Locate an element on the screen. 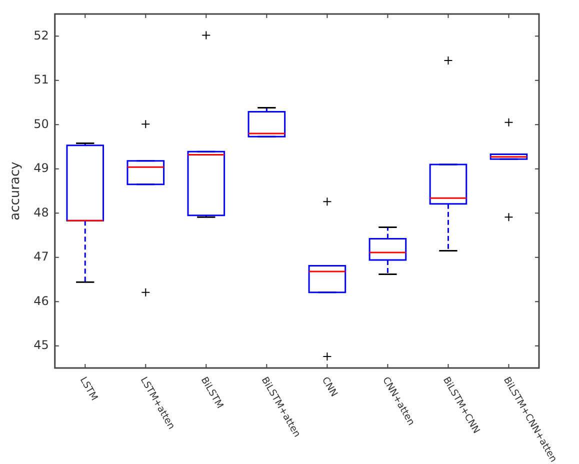  y-tick-label: 47 is located at coordinates (41, 257).